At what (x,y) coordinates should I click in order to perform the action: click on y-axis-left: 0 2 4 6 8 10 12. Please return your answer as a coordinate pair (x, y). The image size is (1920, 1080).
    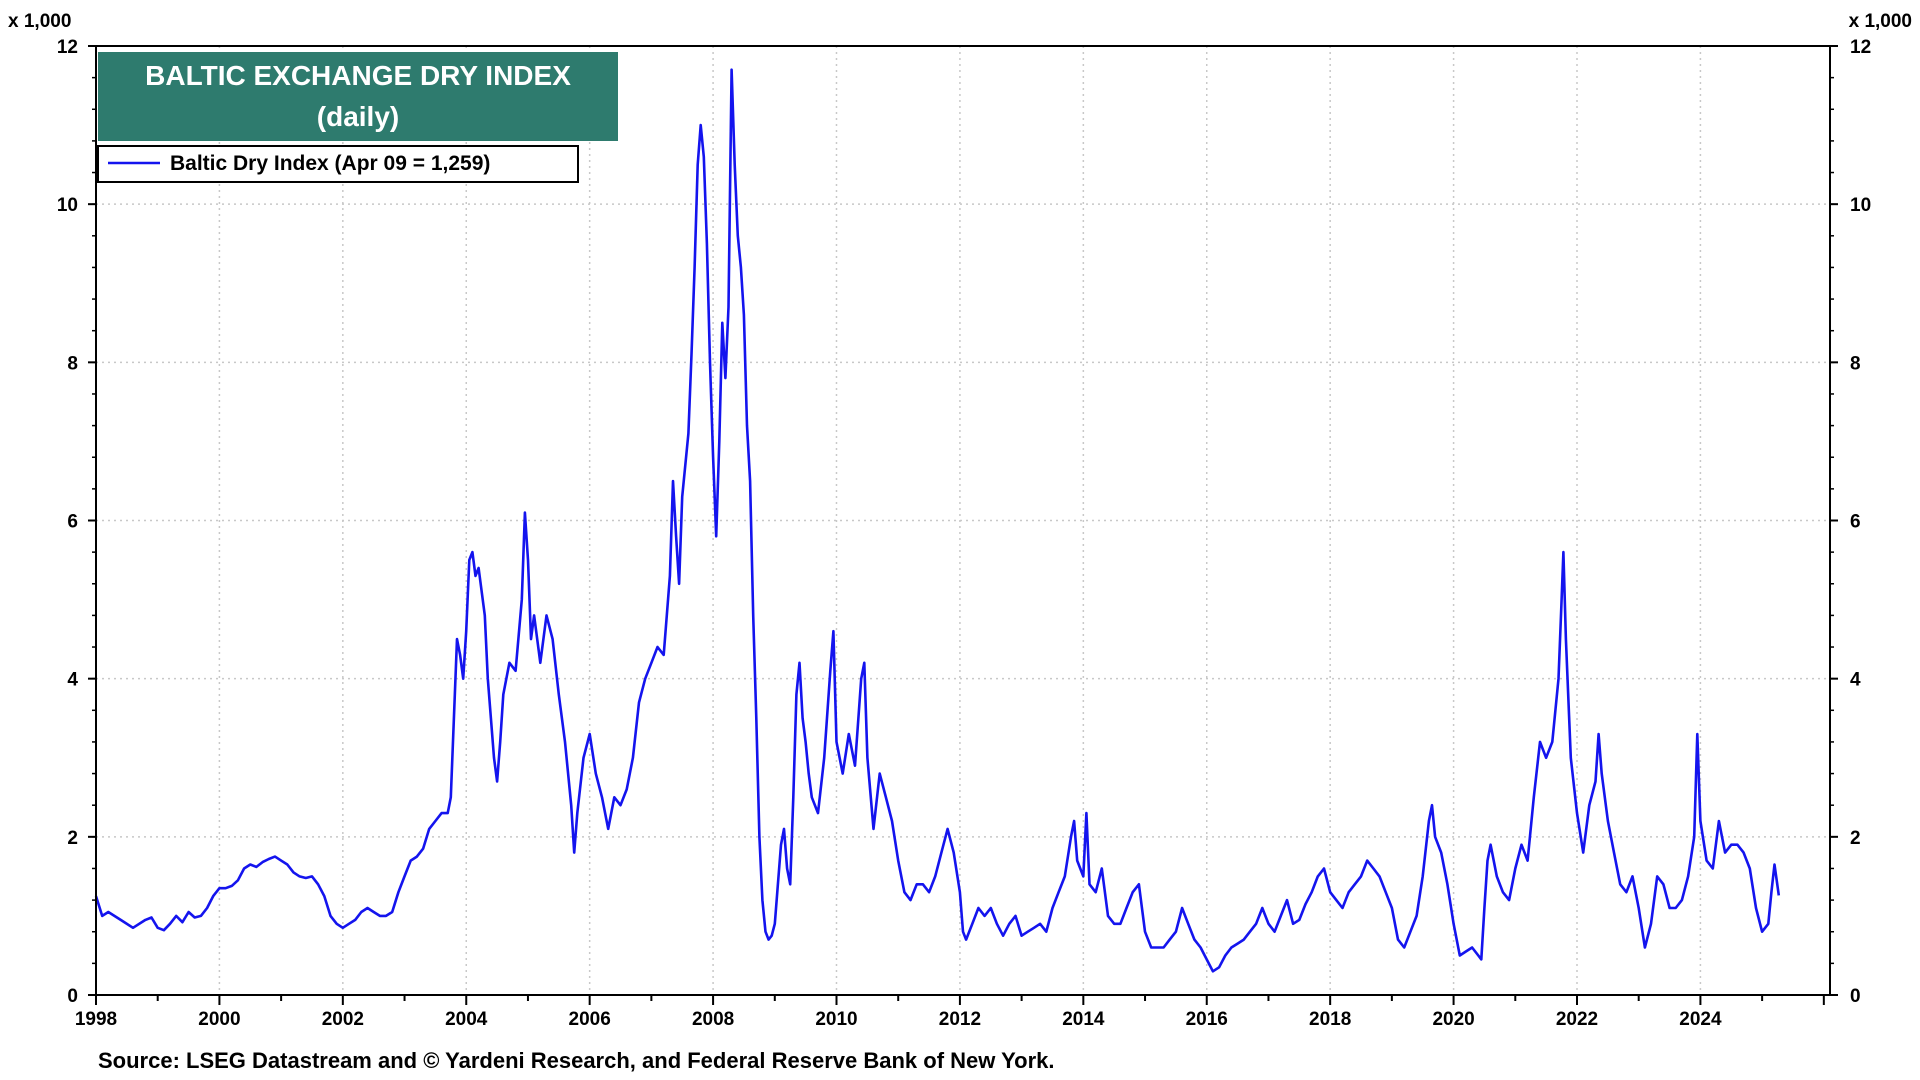
    Looking at the image, I should click on (76, 522).